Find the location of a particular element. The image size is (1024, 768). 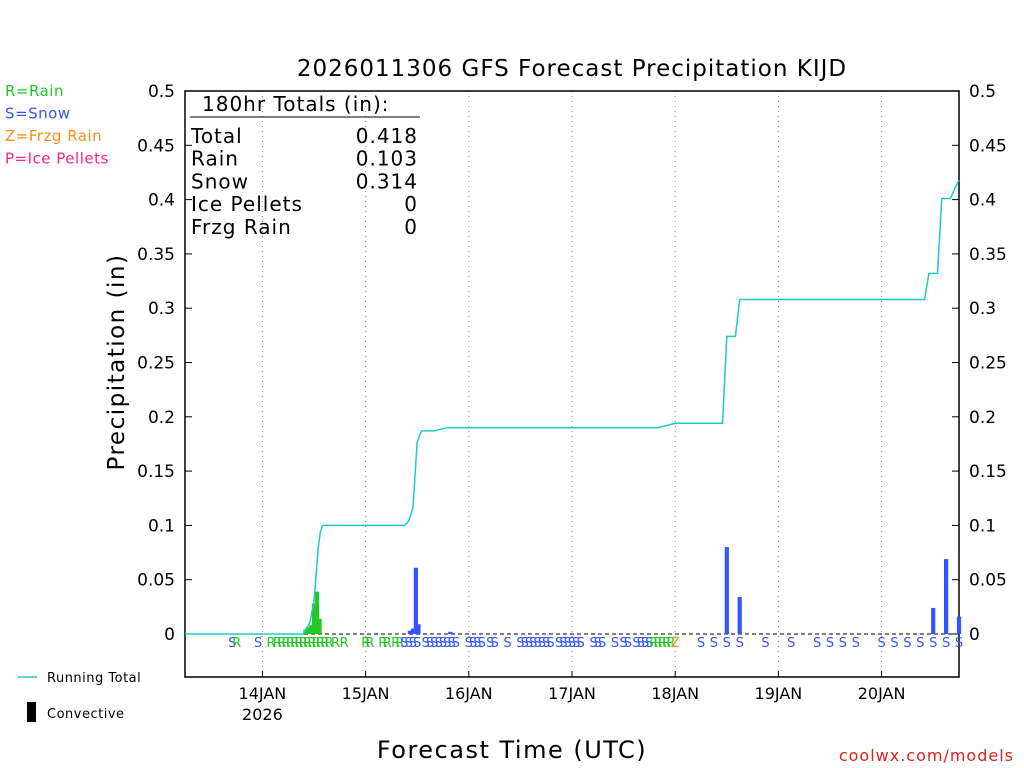

y-tick-label-left: 0.35 is located at coordinates (156, 255).